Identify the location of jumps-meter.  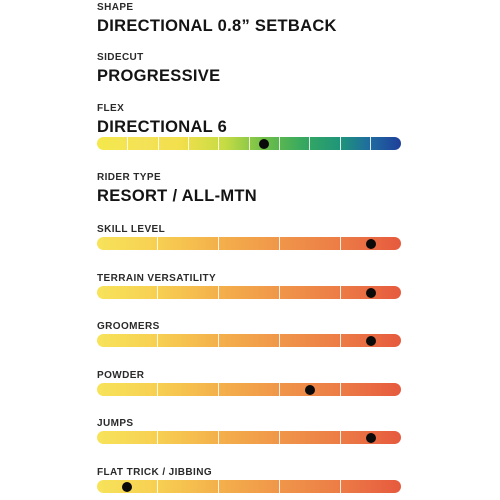
(249, 437).